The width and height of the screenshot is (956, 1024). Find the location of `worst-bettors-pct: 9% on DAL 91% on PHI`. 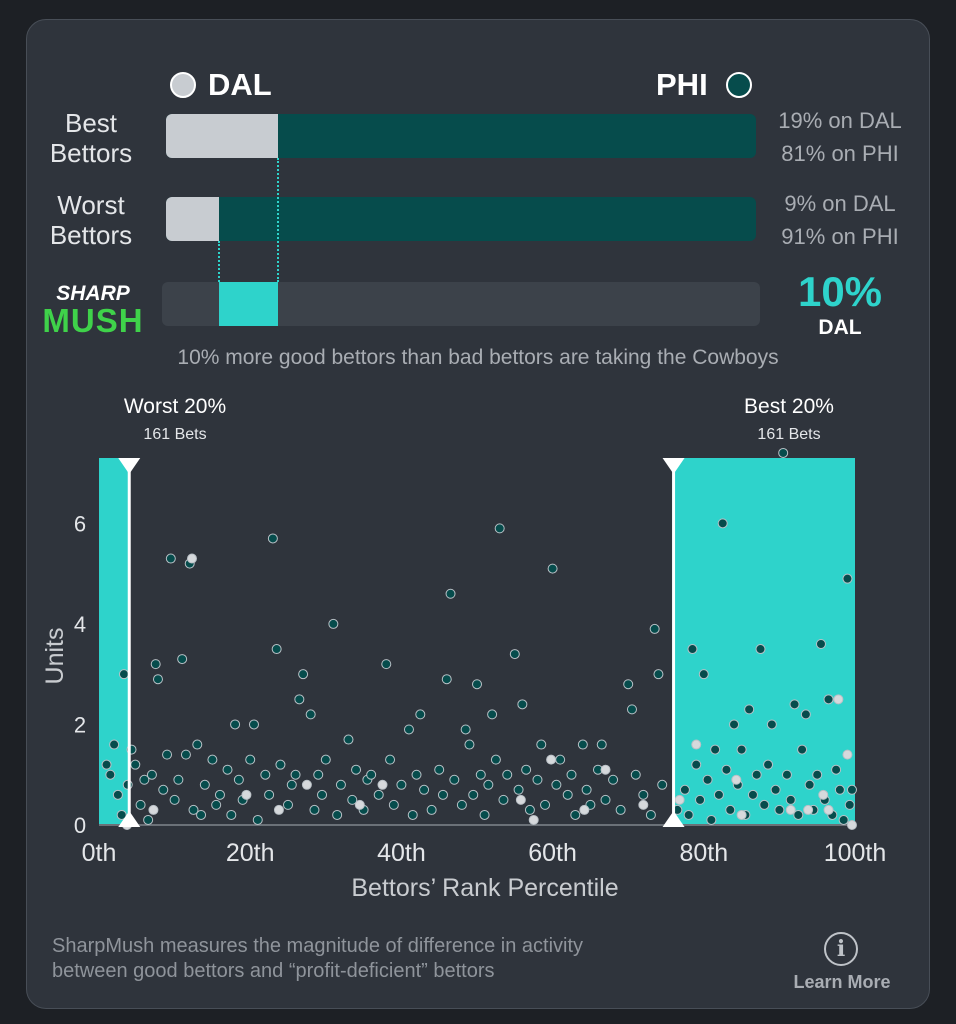

worst-bettors-pct: 9% on DAL 91% on PHI is located at coordinates (840, 220).